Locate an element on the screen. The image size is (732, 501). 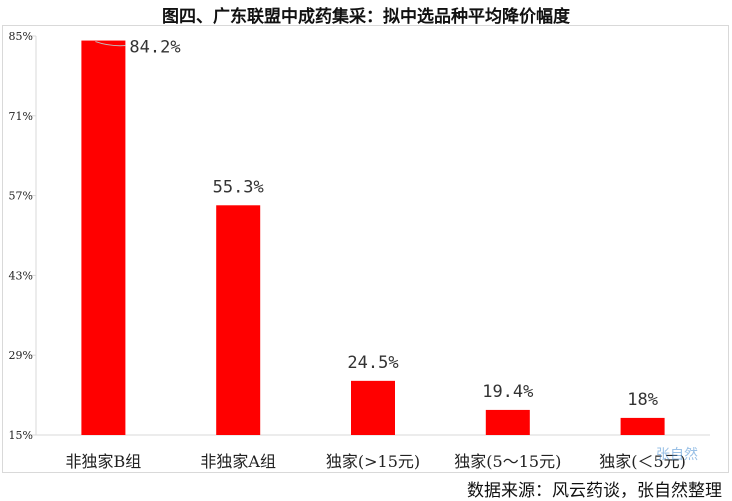
data-label: 24.5% is located at coordinates (372, 363).